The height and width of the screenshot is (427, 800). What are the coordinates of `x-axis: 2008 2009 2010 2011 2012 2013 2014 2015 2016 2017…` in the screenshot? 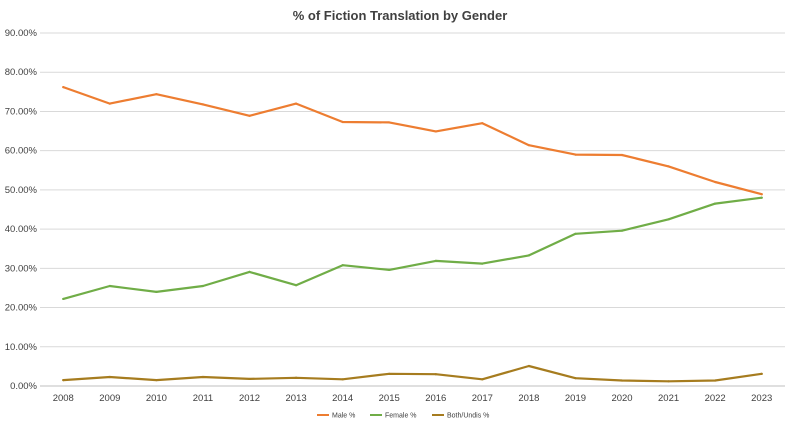 It's located at (412, 394).